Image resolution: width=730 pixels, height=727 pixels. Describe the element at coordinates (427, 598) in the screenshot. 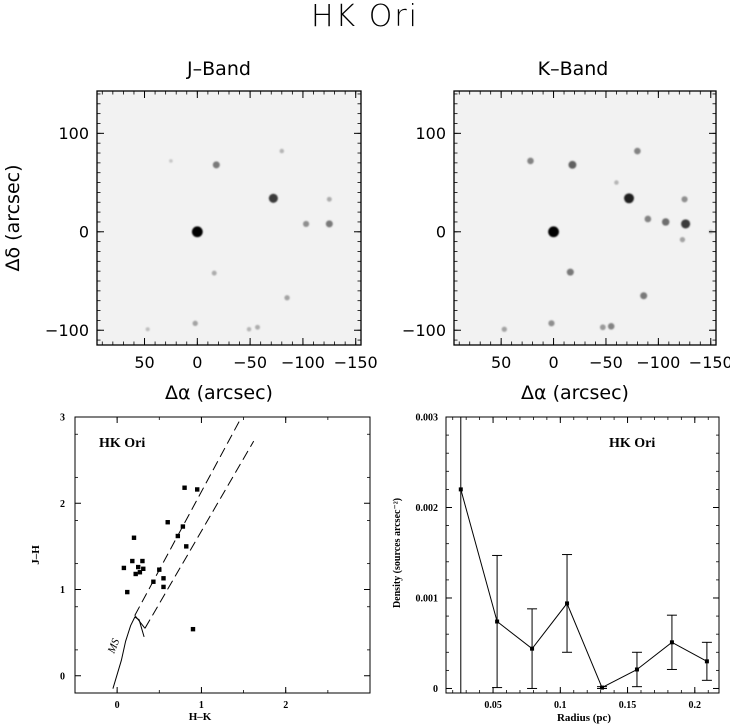

I see `y-tick-label: 0.001` at that location.